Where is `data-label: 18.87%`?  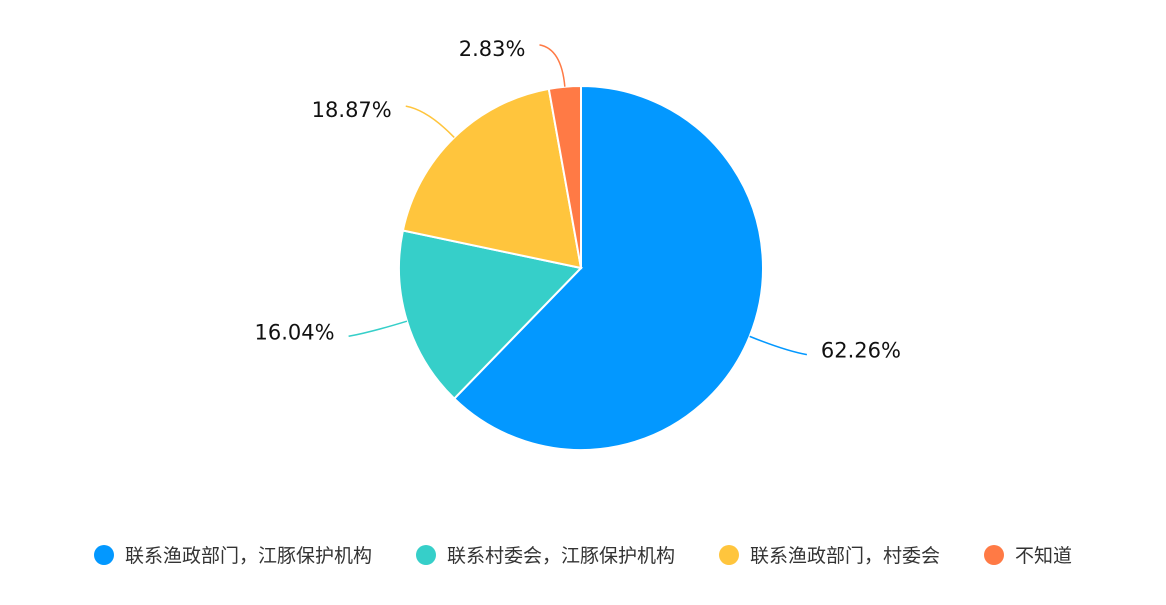 data-label: 18.87% is located at coordinates (352, 110).